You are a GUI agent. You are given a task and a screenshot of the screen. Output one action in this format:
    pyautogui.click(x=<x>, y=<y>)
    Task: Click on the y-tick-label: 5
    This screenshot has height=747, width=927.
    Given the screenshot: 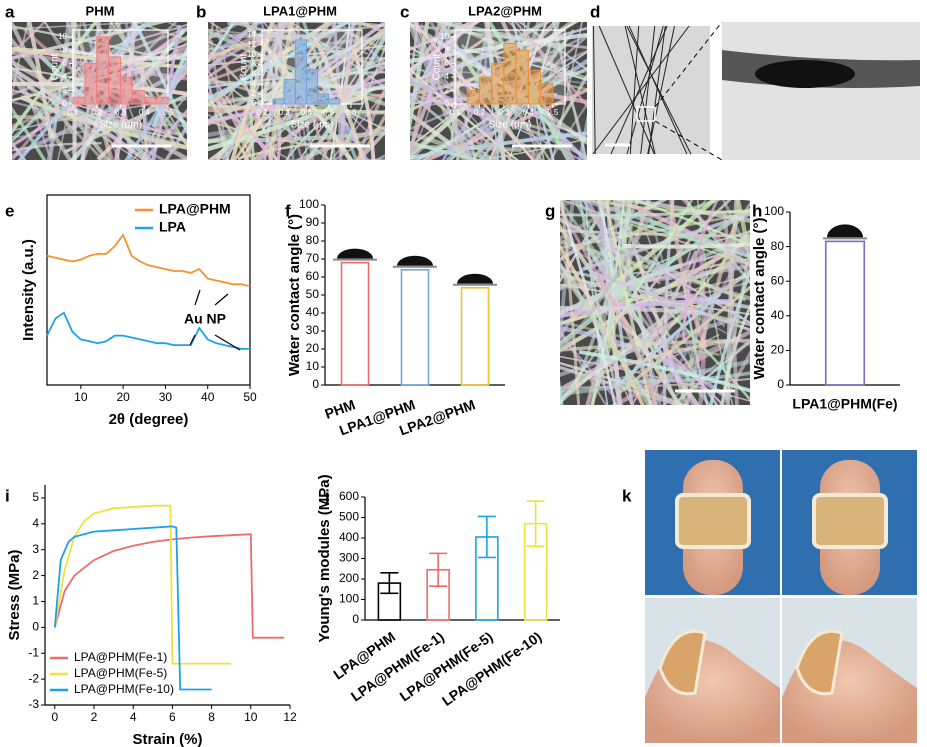 What is the action you would take?
    pyautogui.click(x=35, y=497)
    